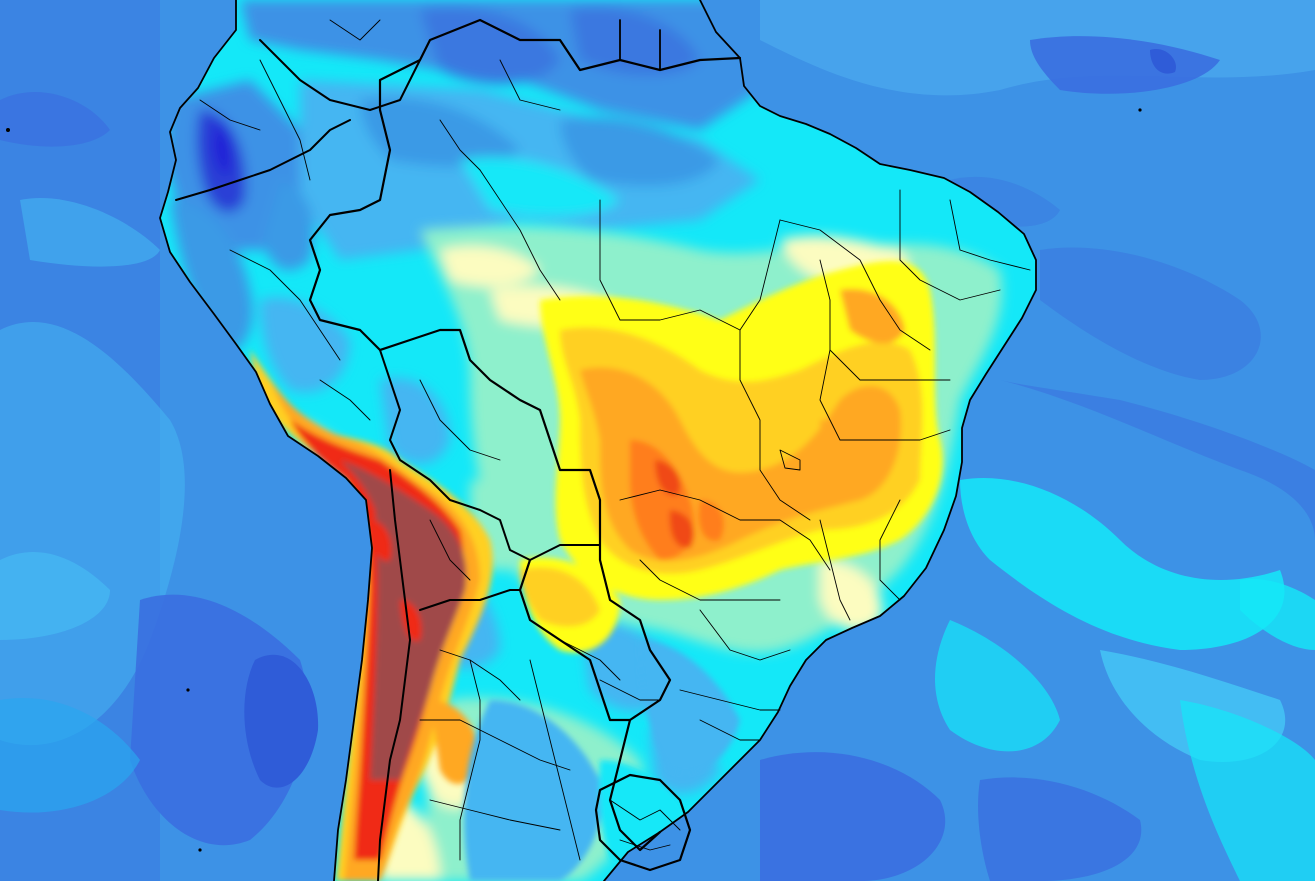  What do you see at coordinates (263, 160) in the screenshot?
I see `peru-ecuador-border` at bounding box center [263, 160].